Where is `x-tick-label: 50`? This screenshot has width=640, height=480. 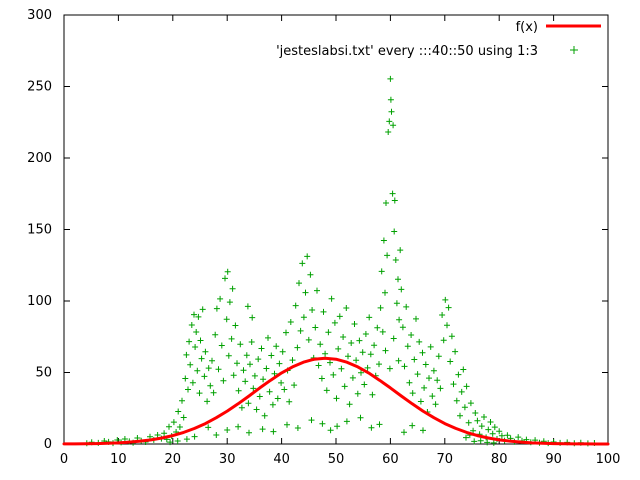
x-tick-label: 50 is located at coordinates (336, 459).